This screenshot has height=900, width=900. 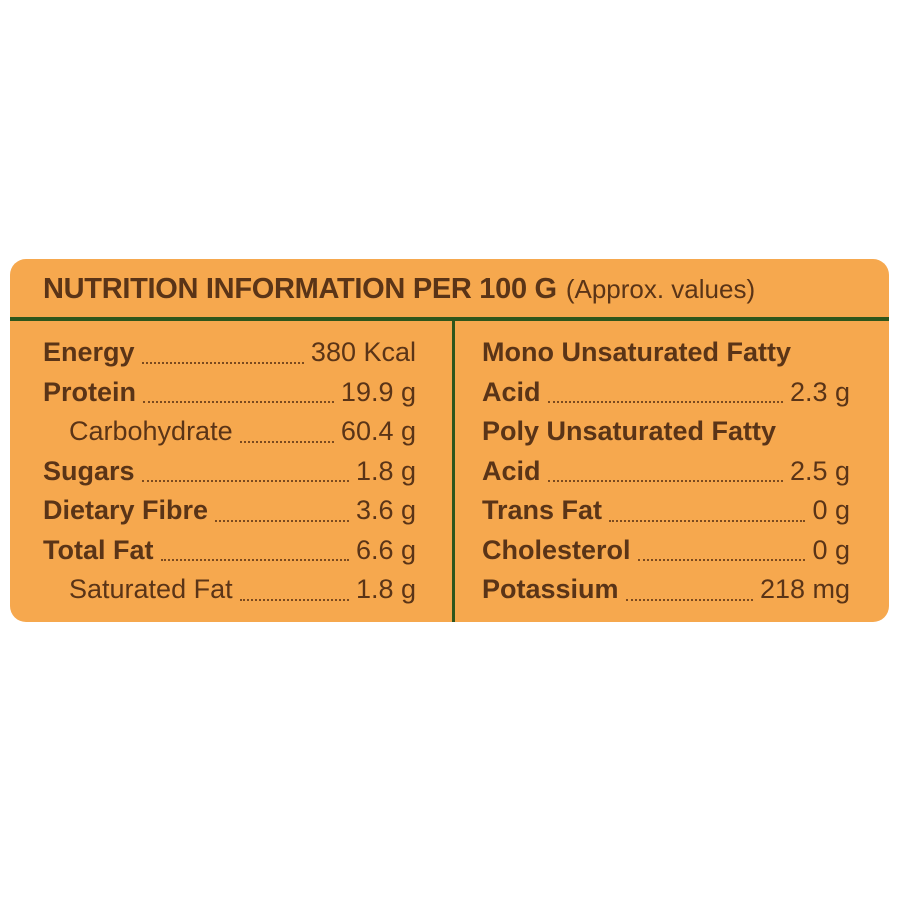 What do you see at coordinates (151, 589) in the screenshot?
I see `nutrient-label: Saturated Fat` at bounding box center [151, 589].